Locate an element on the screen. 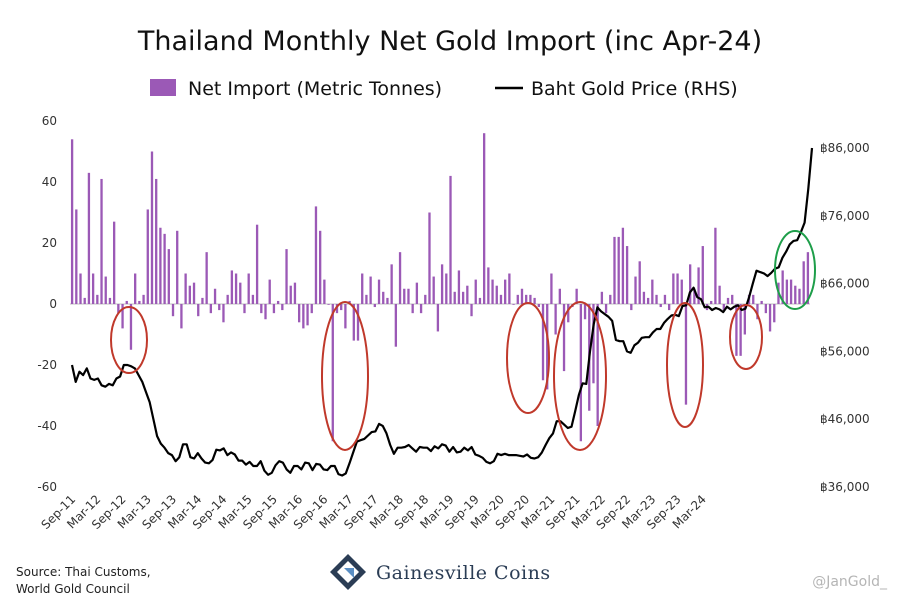 This screenshot has width=900, height=603. y-left-tick-label: 0 is located at coordinates (53, 304).